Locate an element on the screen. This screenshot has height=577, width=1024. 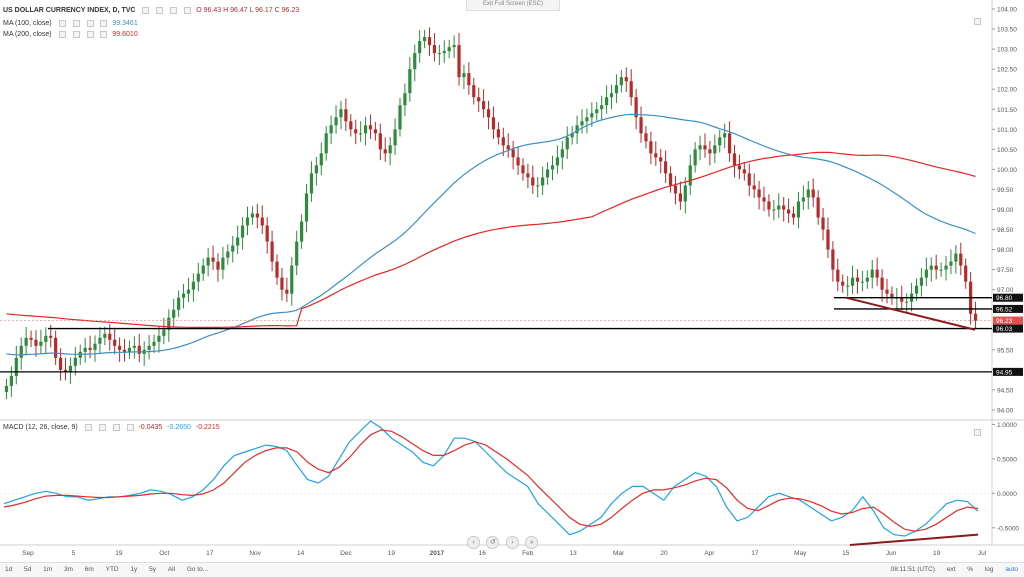
ext-toggle: ext is located at coordinates (951, 569).